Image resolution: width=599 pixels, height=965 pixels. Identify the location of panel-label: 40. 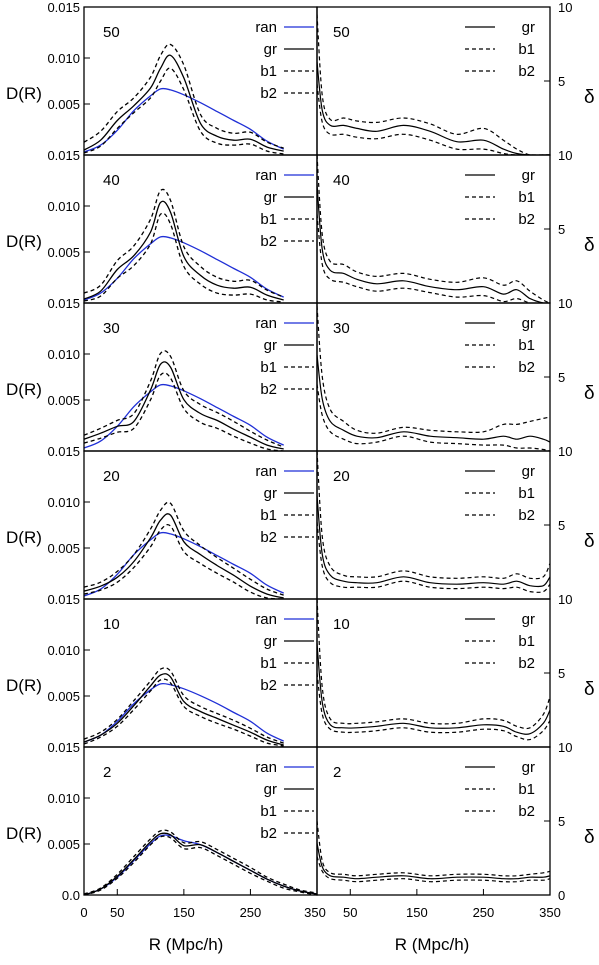
(341, 180).